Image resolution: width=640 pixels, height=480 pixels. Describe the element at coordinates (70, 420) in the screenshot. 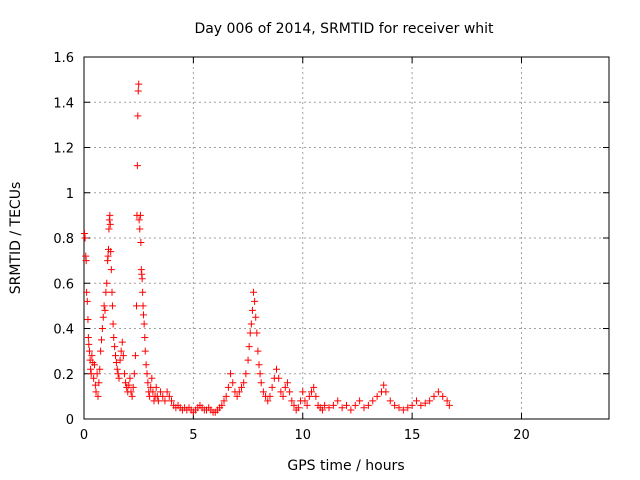

I see `y-tick-label: 0` at that location.